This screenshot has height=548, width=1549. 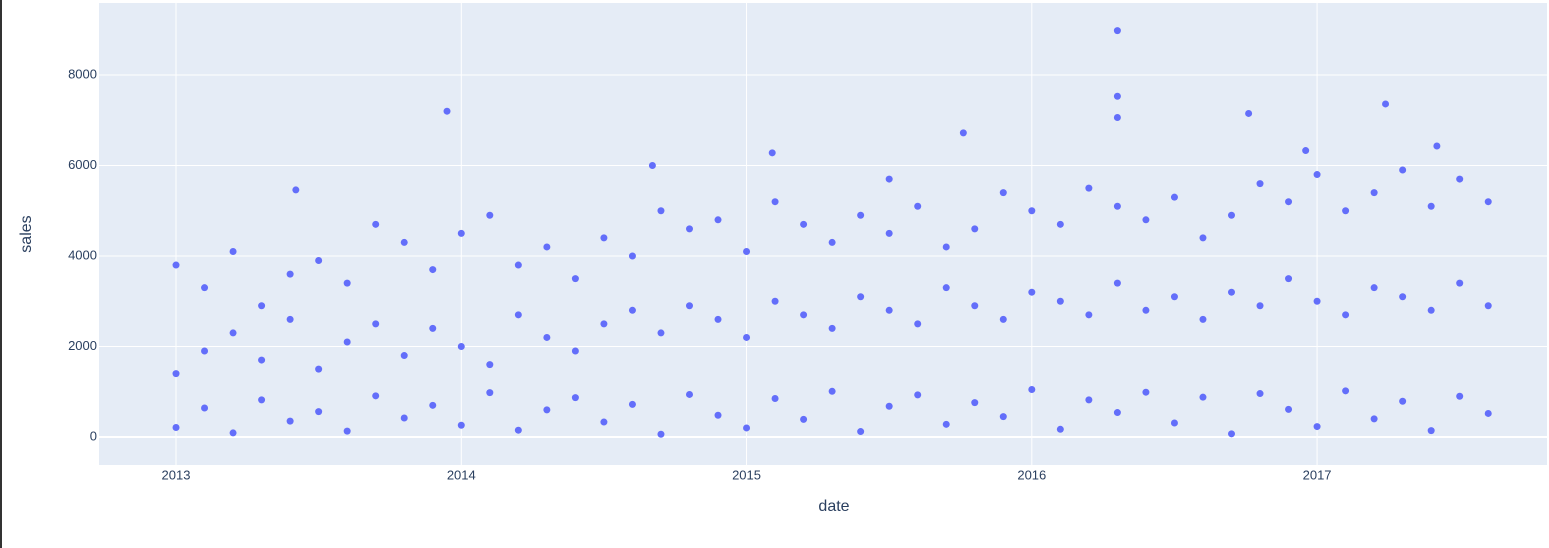 I want to click on y-tick-label: 4000, so click(x=82, y=254).